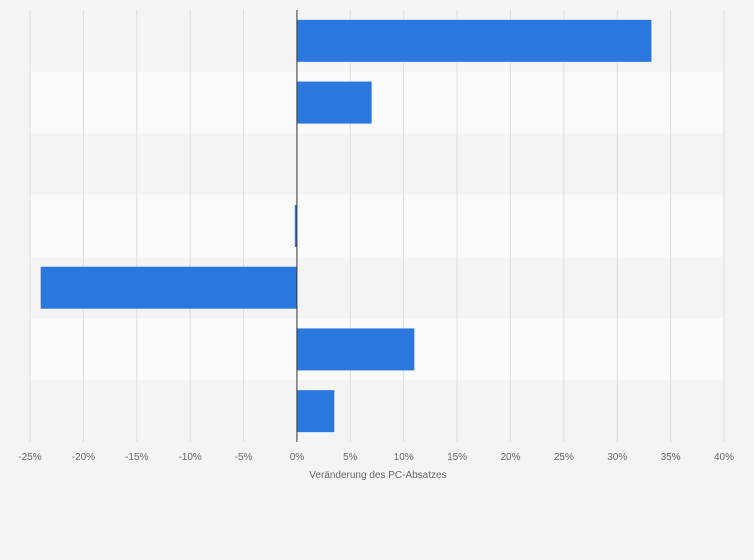 This screenshot has width=754, height=560. What do you see at coordinates (297, 457) in the screenshot?
I see `x-tick-label: 0%` at bounding box center [297, 457].